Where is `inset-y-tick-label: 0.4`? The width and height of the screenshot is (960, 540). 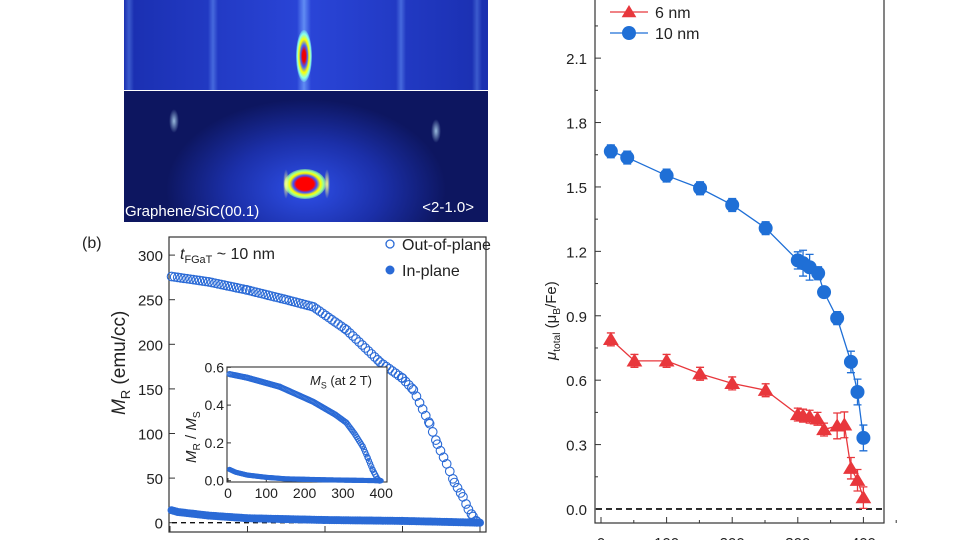 inset-y-tick-label: 0.4 is located at coordinates (215, 405).